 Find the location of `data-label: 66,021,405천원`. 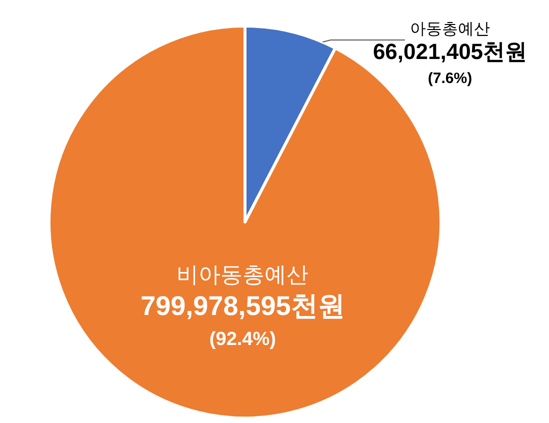

data-label: 66,021,405천원 is located at coordinates (450, 51).